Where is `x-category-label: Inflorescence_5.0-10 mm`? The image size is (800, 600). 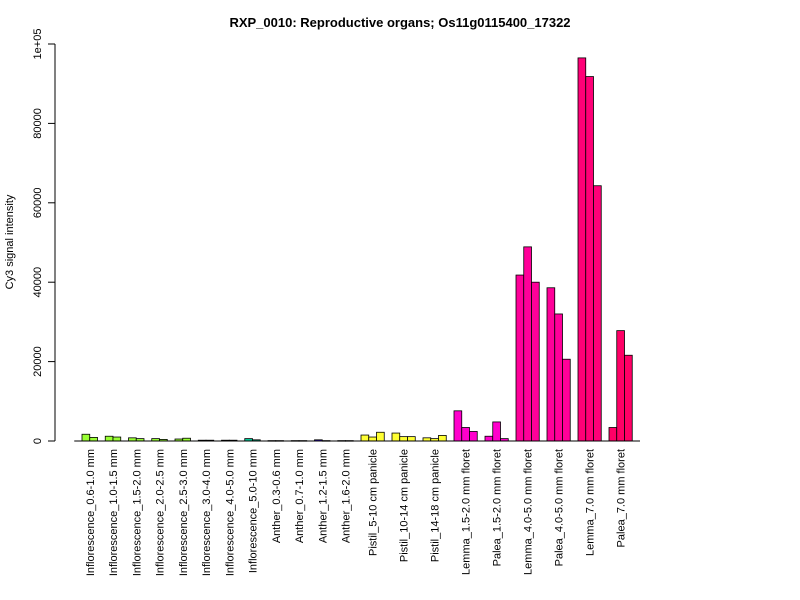
x-category-label: Inflorescence_5.0-10 mm is located at coordinates (254, 511).